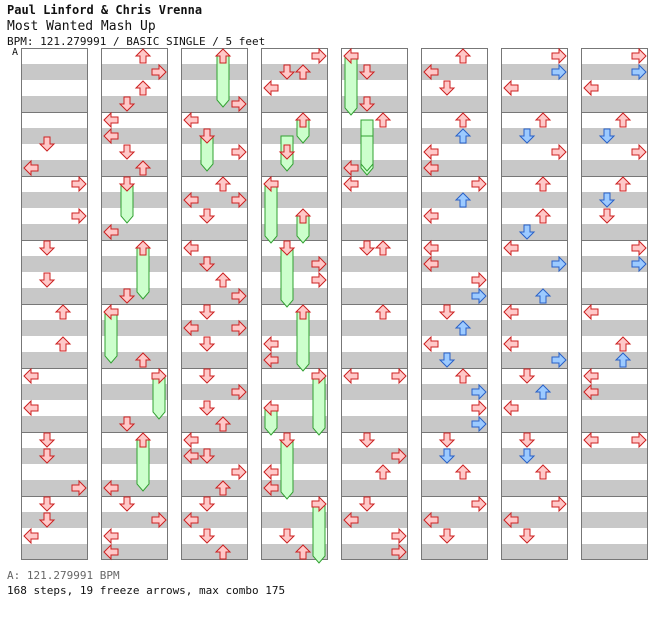  Describe the element at coordinates (15, 52) in the screenshot. I see `bpm-marker: A` at that location.